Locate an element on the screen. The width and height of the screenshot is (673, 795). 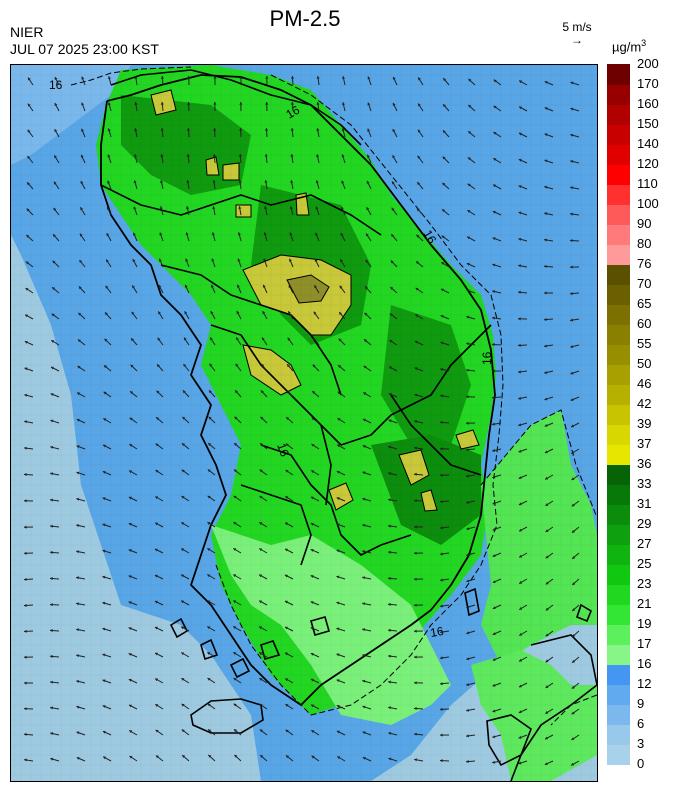
legend-tick-label: 6 is located at coordinates (641, 723).